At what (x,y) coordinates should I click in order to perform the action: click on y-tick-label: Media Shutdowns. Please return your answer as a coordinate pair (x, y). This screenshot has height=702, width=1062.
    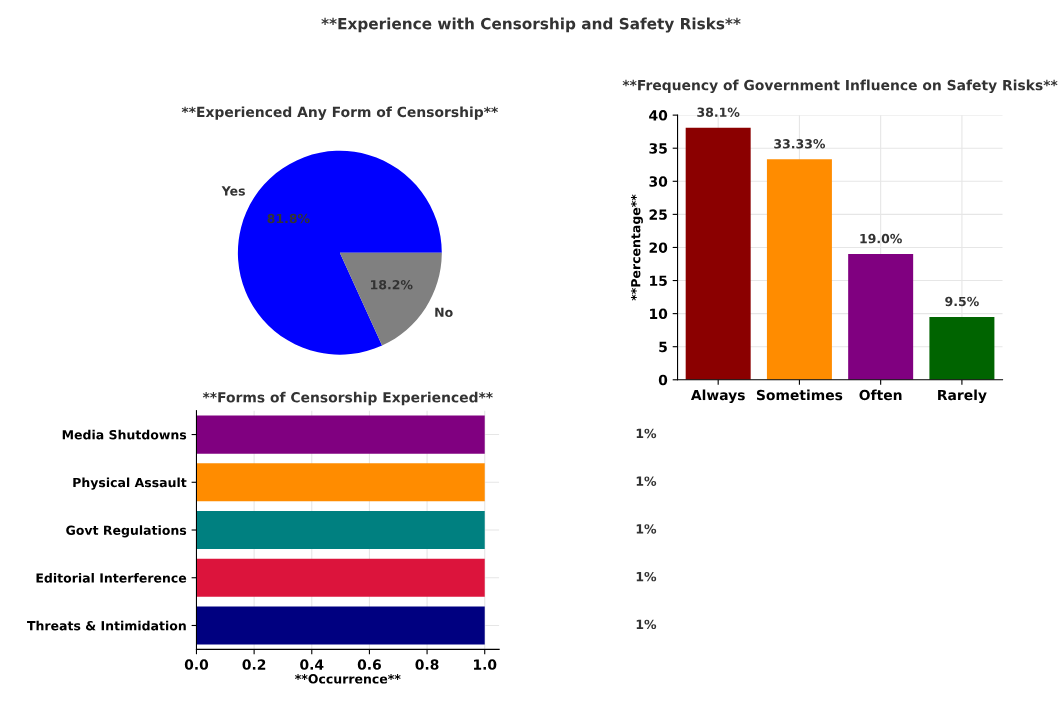
    Looking at the image, I should click on (124, 434).